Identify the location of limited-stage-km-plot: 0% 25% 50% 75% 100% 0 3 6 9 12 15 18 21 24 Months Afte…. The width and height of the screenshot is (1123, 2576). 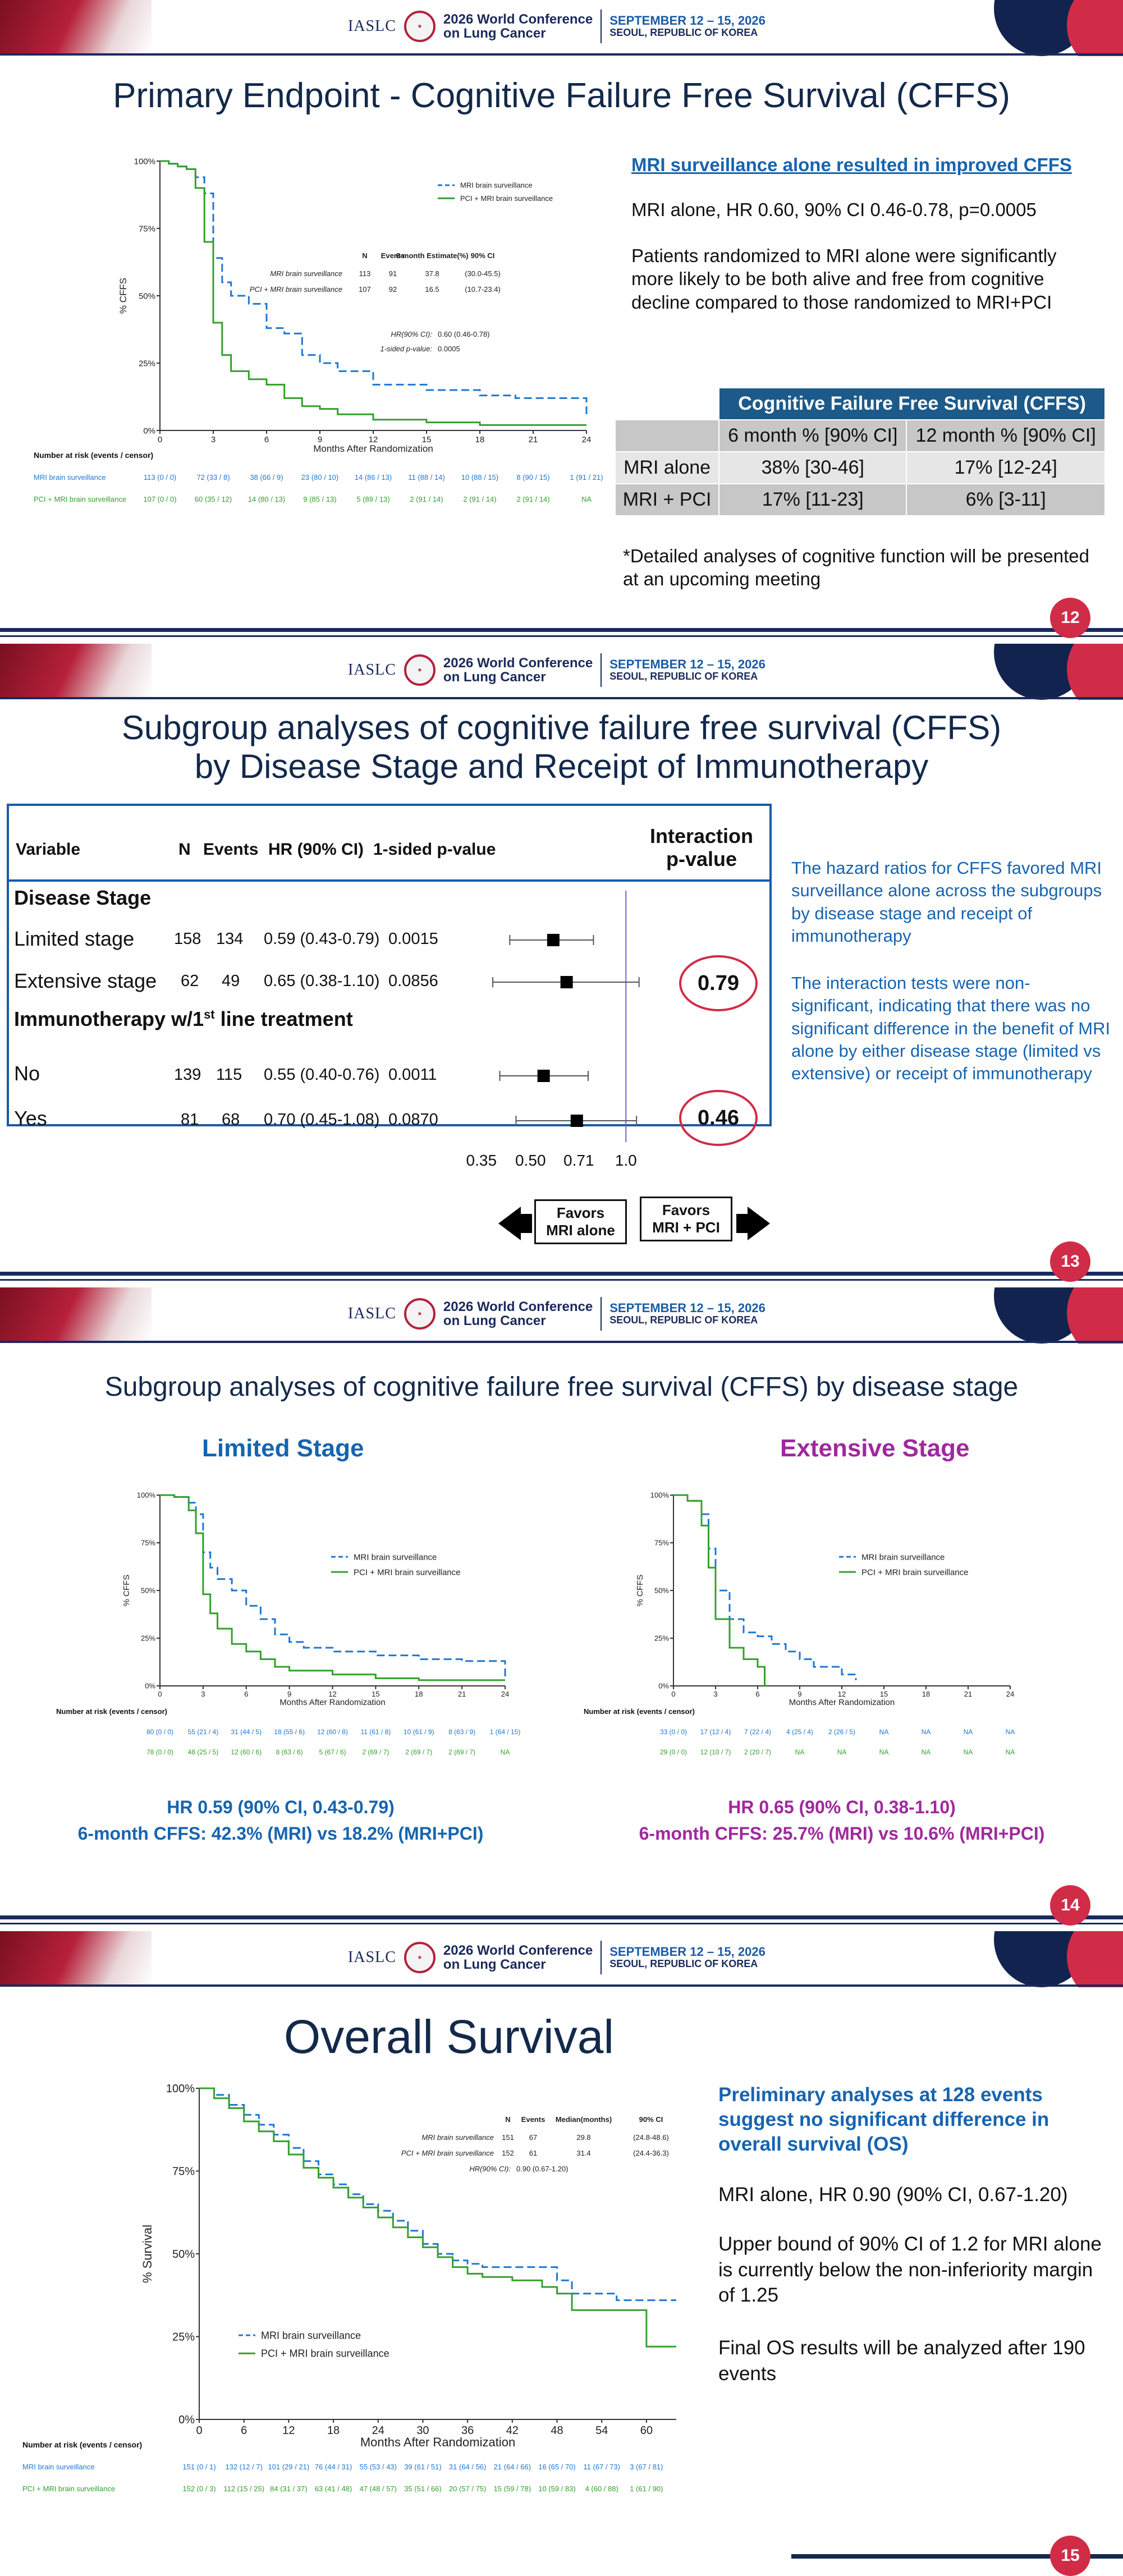
(288, 1623).